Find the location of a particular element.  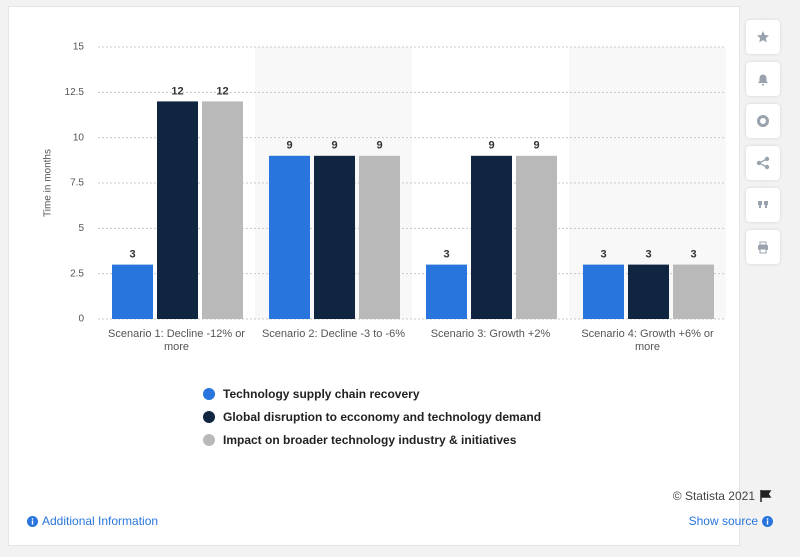

credit: © Statista 2021 is located at coordinates (713, 496).